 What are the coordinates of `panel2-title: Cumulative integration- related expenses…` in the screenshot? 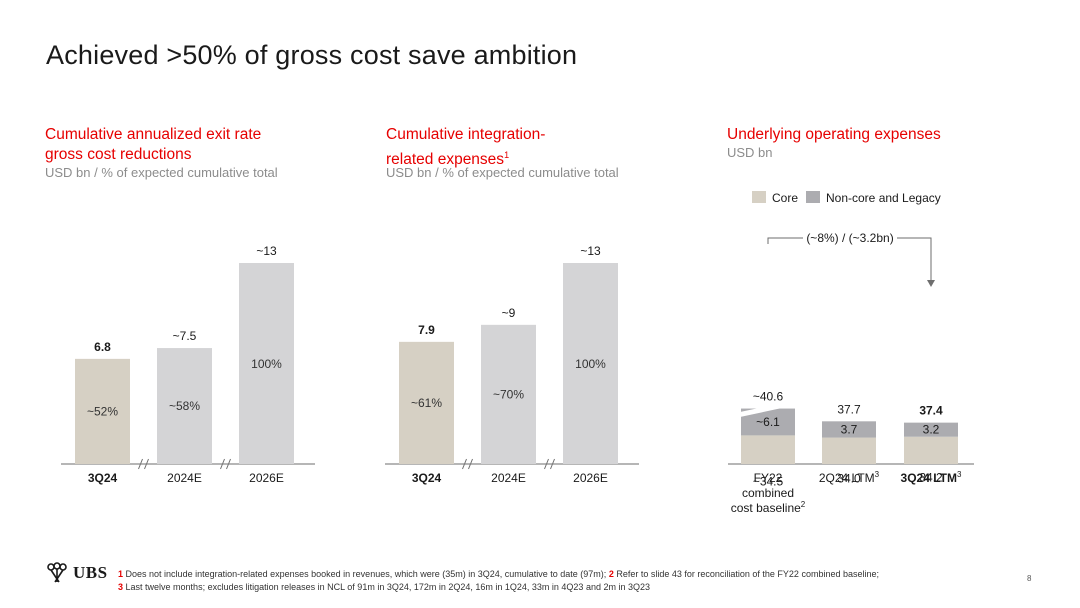 It's located at (465, 147).